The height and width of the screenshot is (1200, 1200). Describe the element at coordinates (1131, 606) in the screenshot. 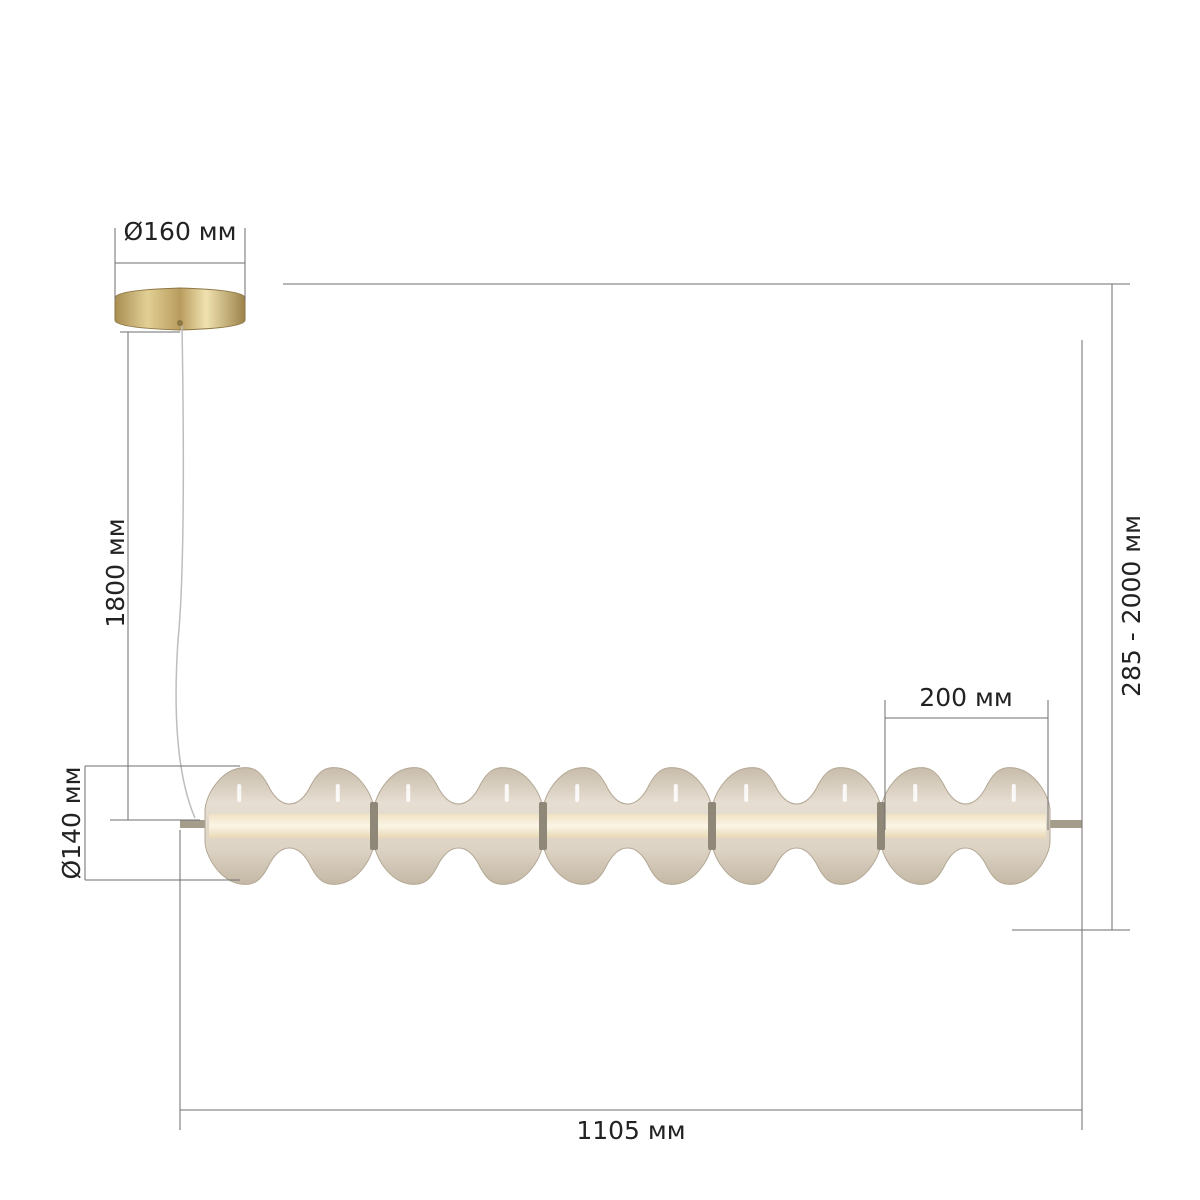

I see `height-range-label: 285 - 2000 мм` at that location.